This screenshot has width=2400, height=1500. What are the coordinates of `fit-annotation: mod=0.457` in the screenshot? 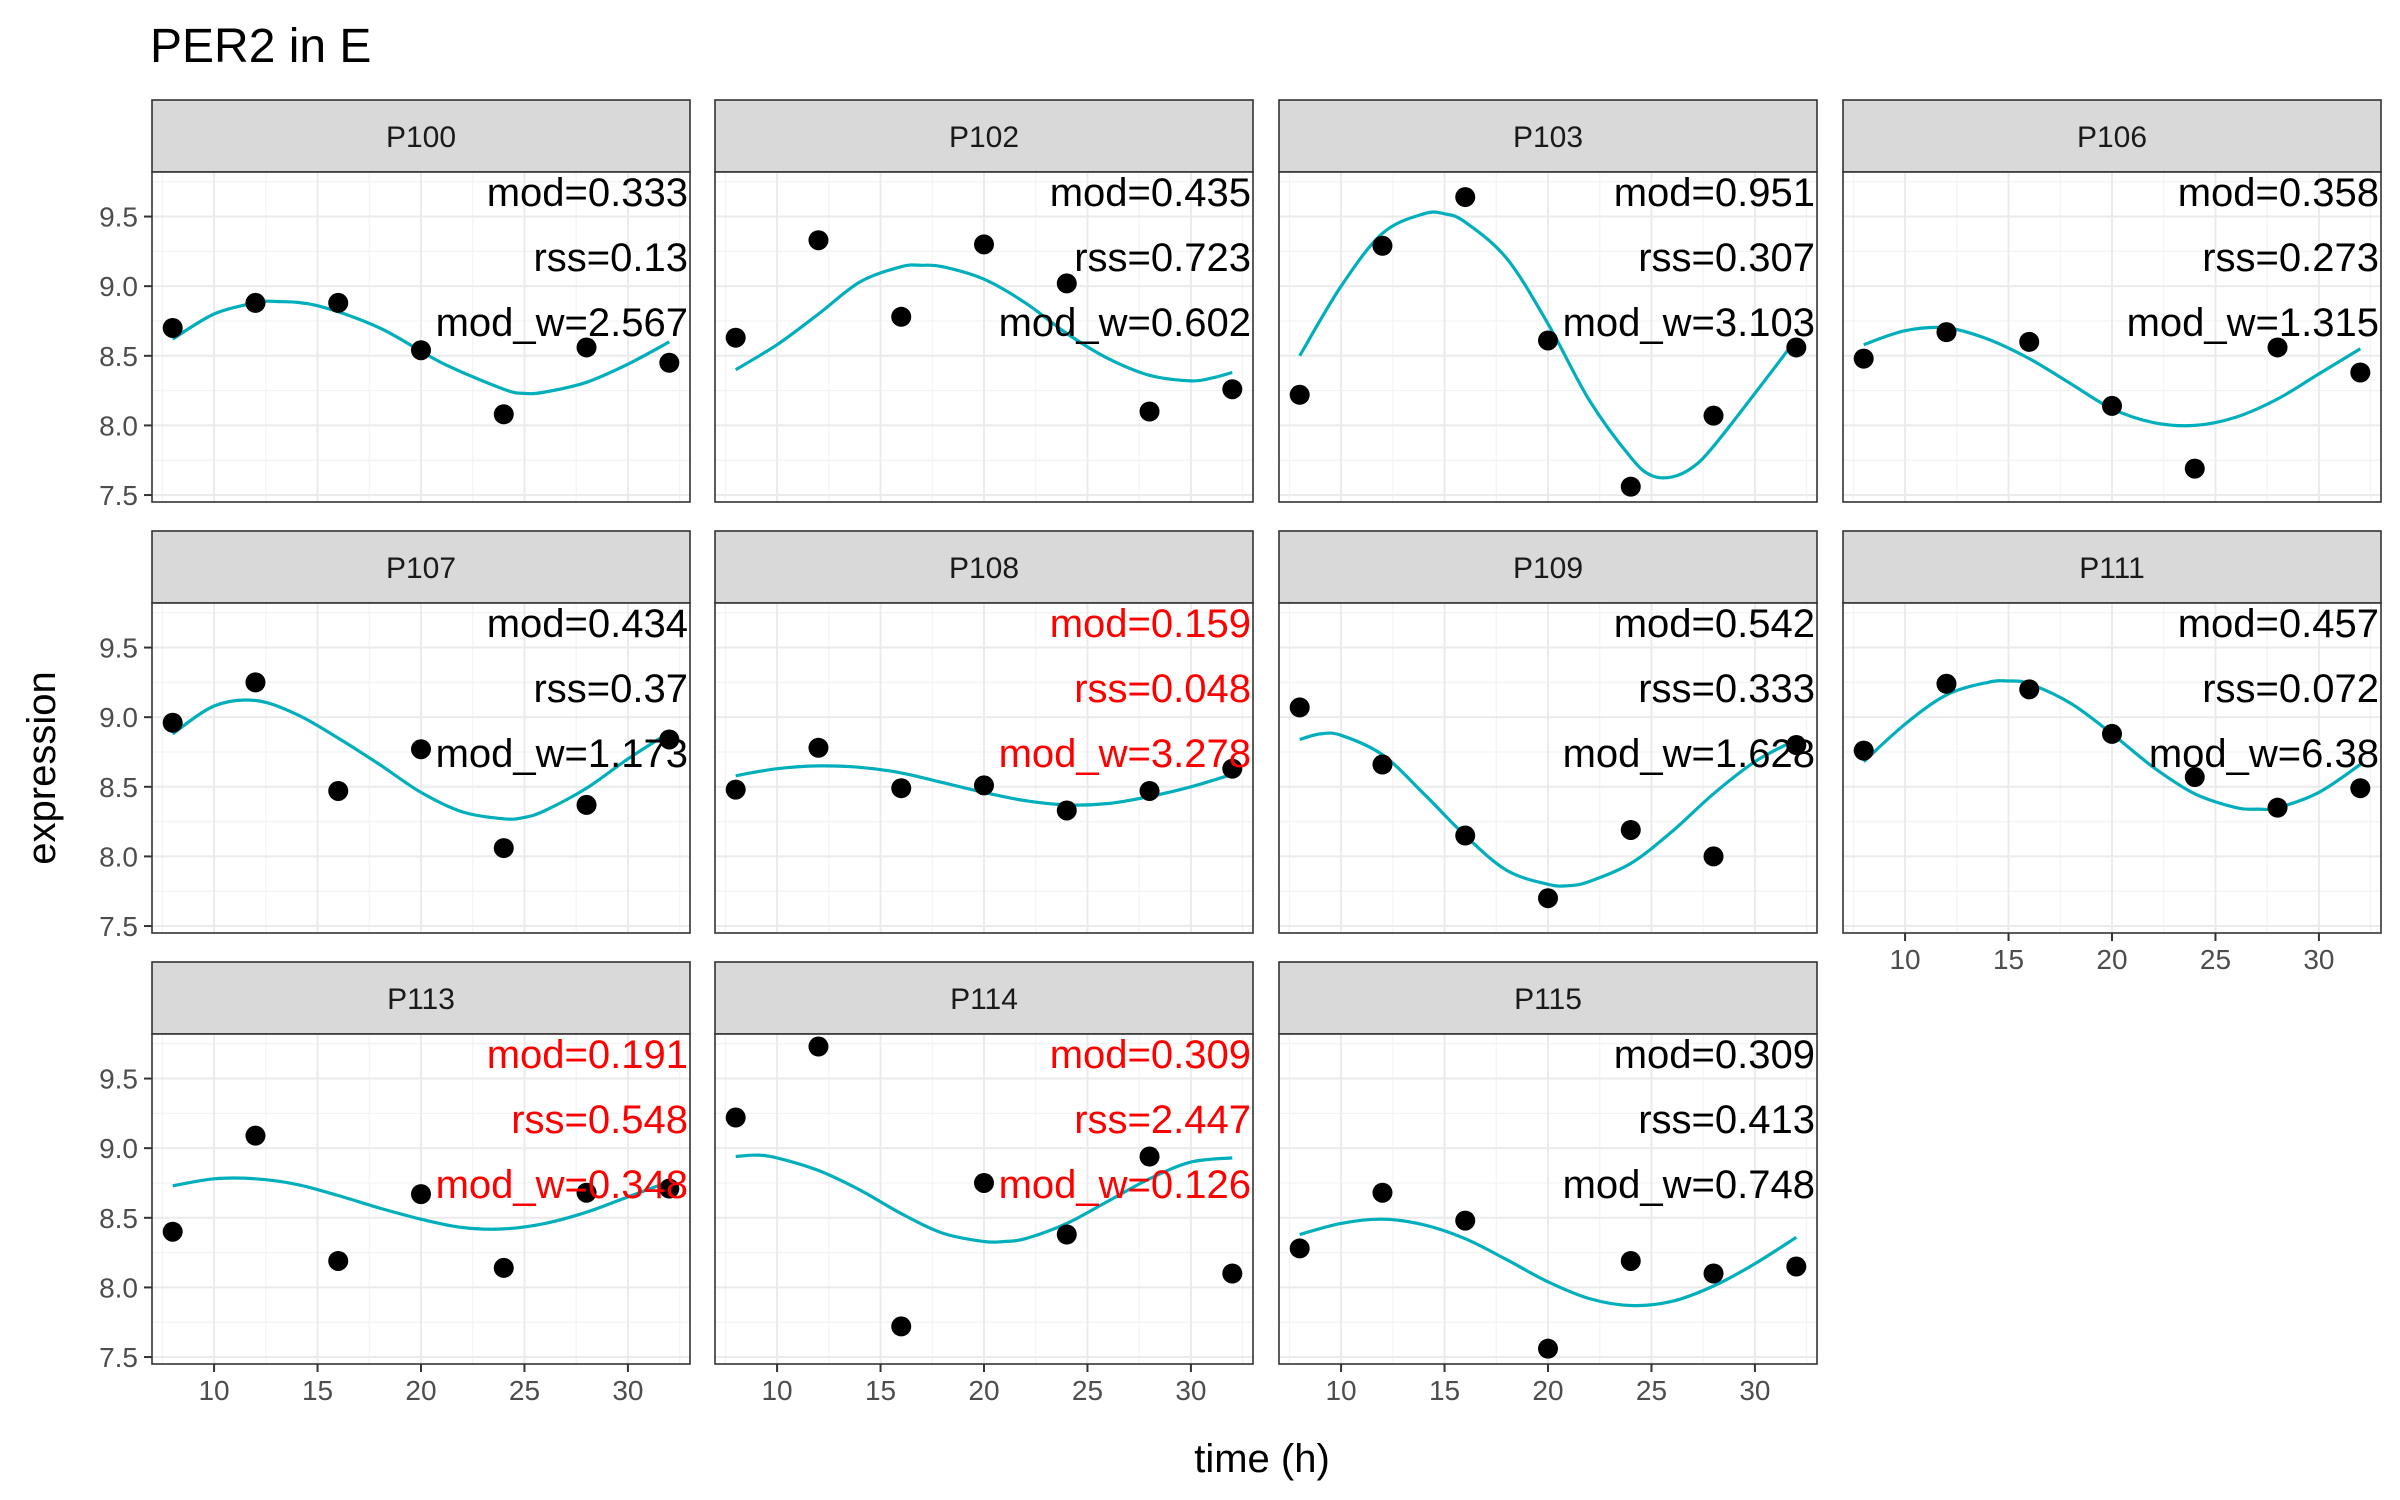 It's located at (2278, 624).